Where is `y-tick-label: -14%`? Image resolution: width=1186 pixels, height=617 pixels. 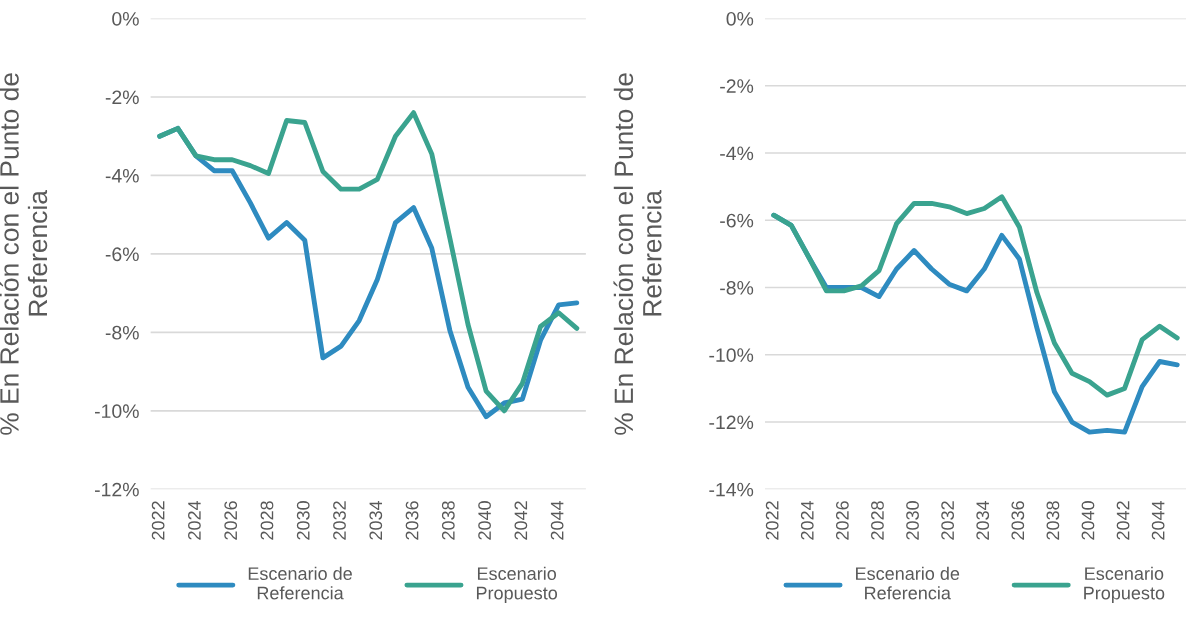
y-tick-label: -14% is located at coordinates (731, 489).